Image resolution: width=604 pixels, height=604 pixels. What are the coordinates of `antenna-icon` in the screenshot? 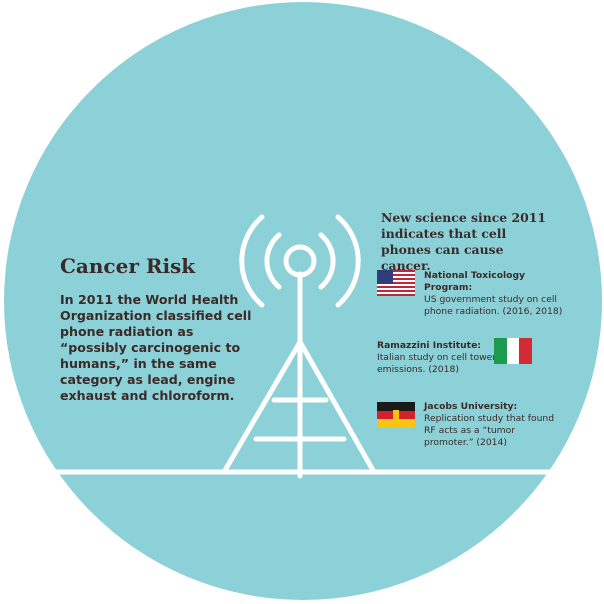 It's located at (300, 261).